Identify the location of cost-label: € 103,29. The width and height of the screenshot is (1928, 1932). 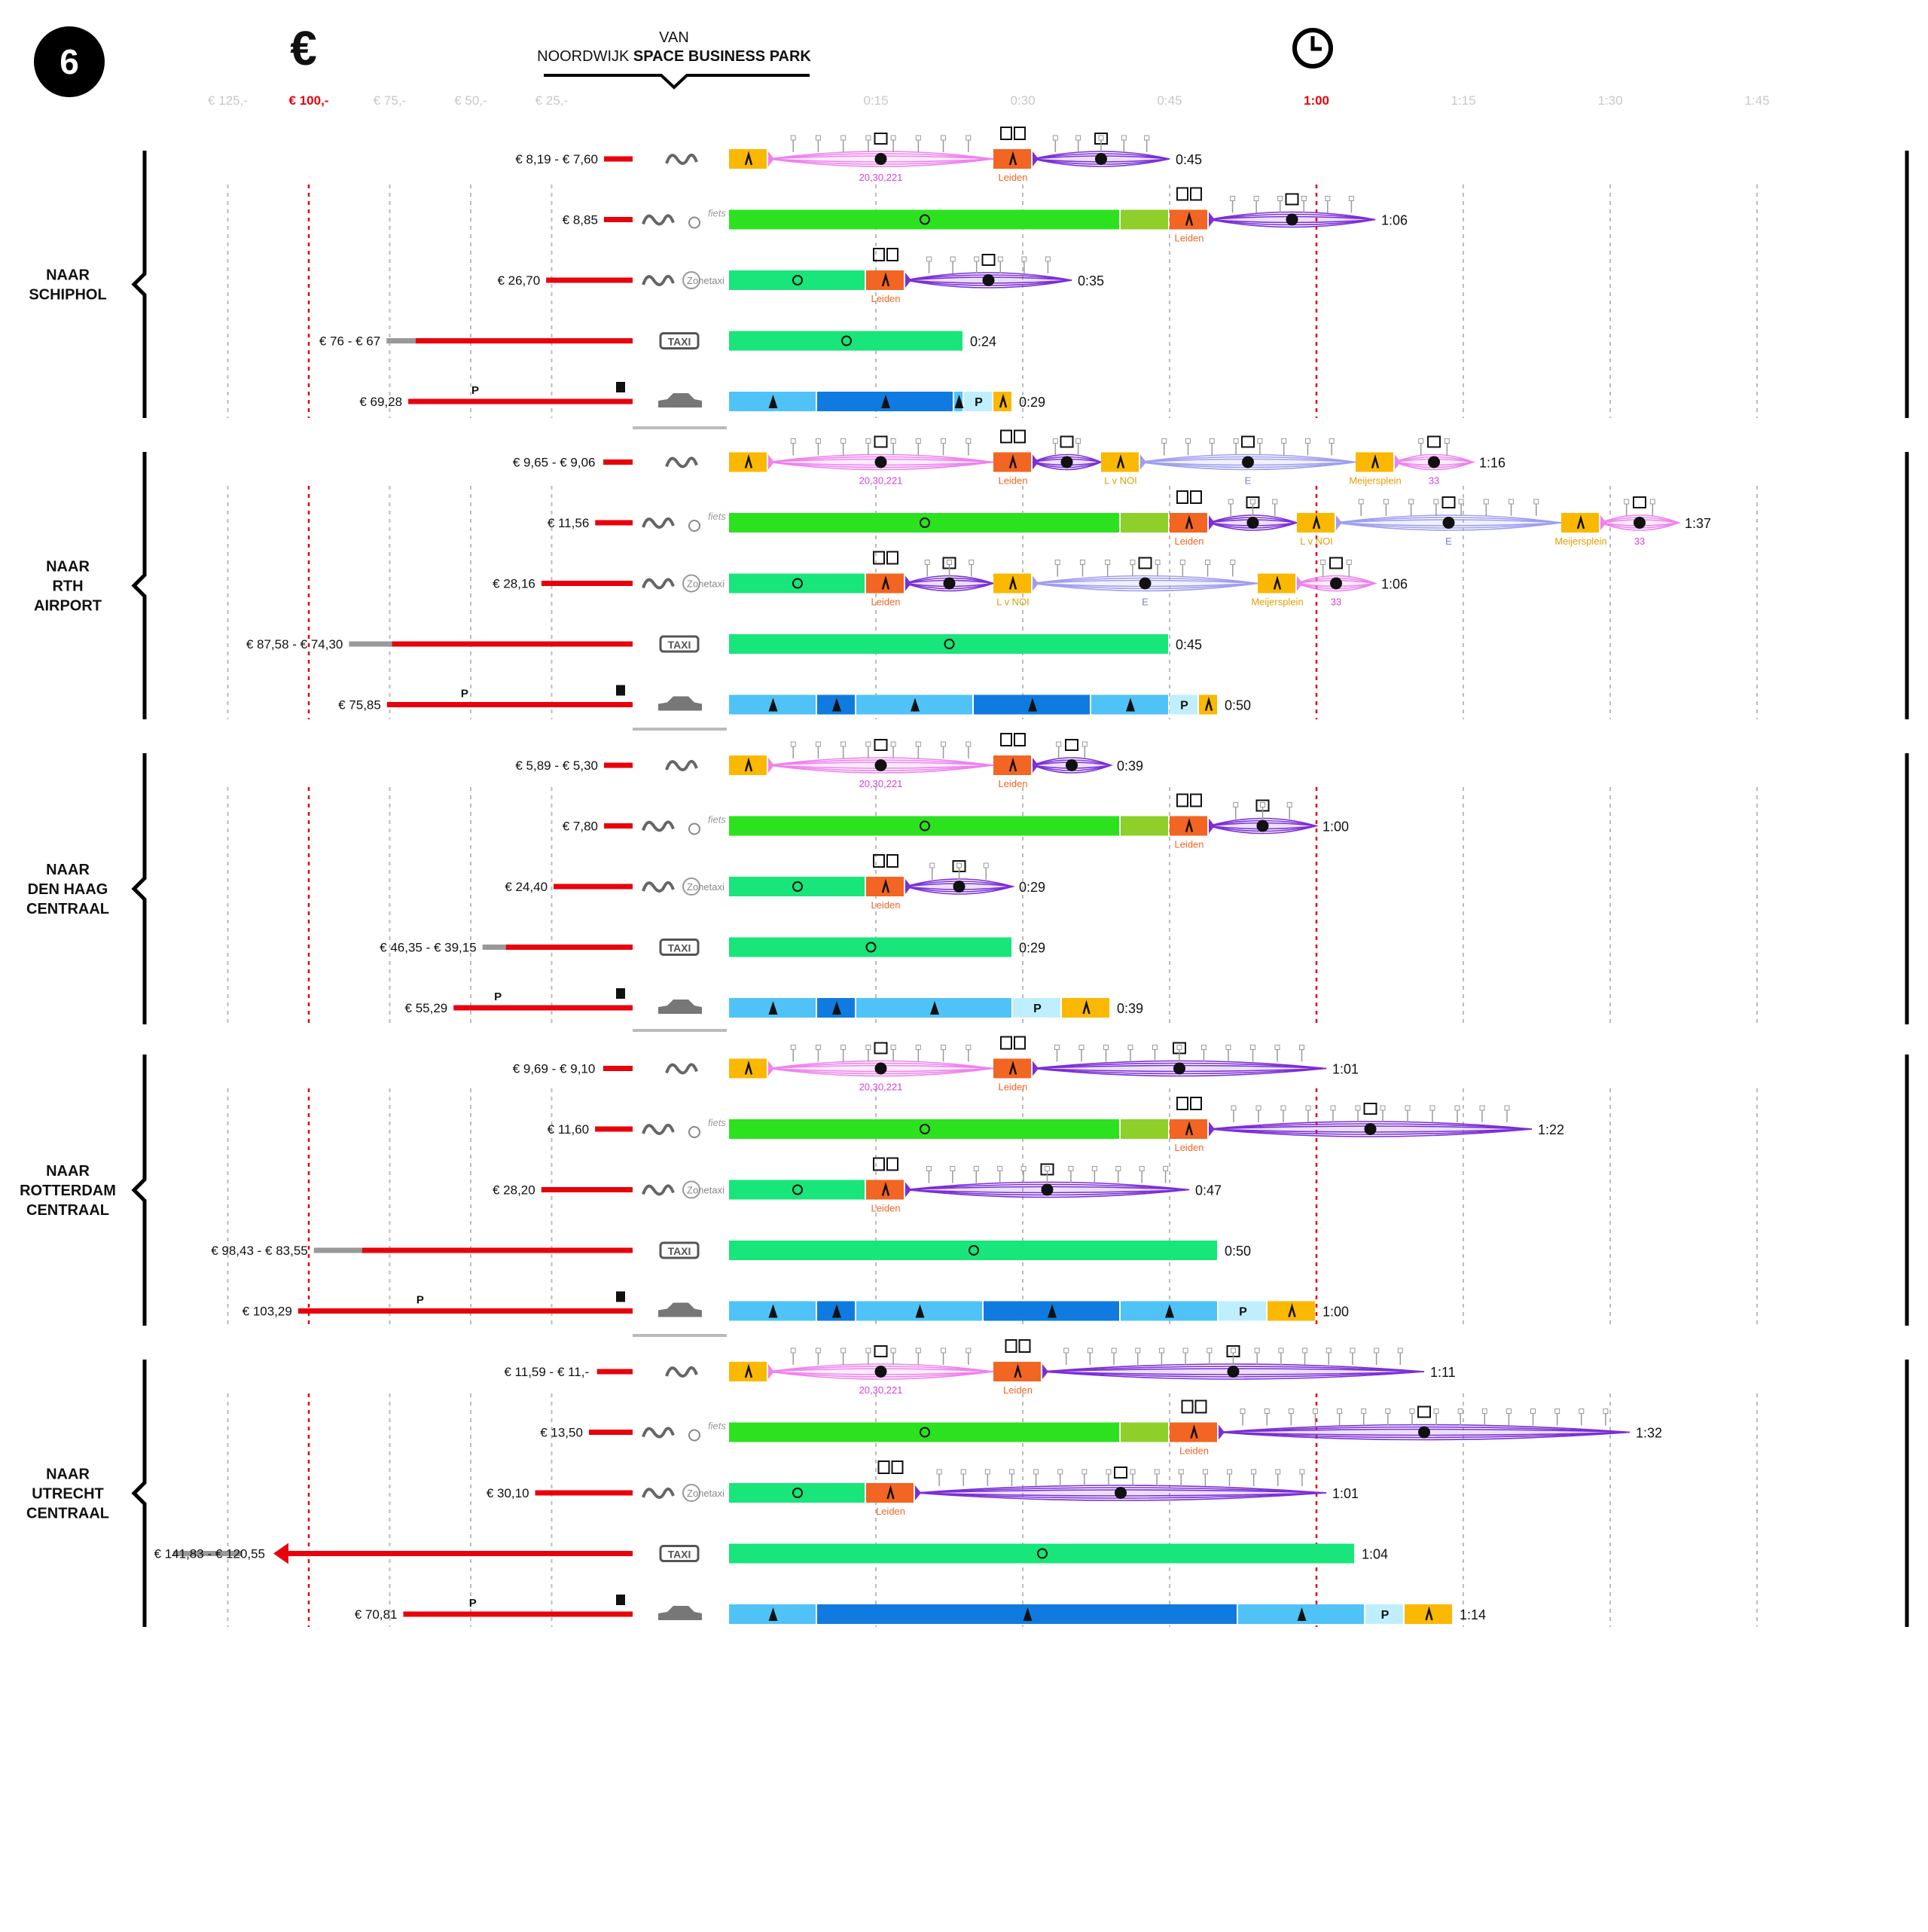
(267, 1312).